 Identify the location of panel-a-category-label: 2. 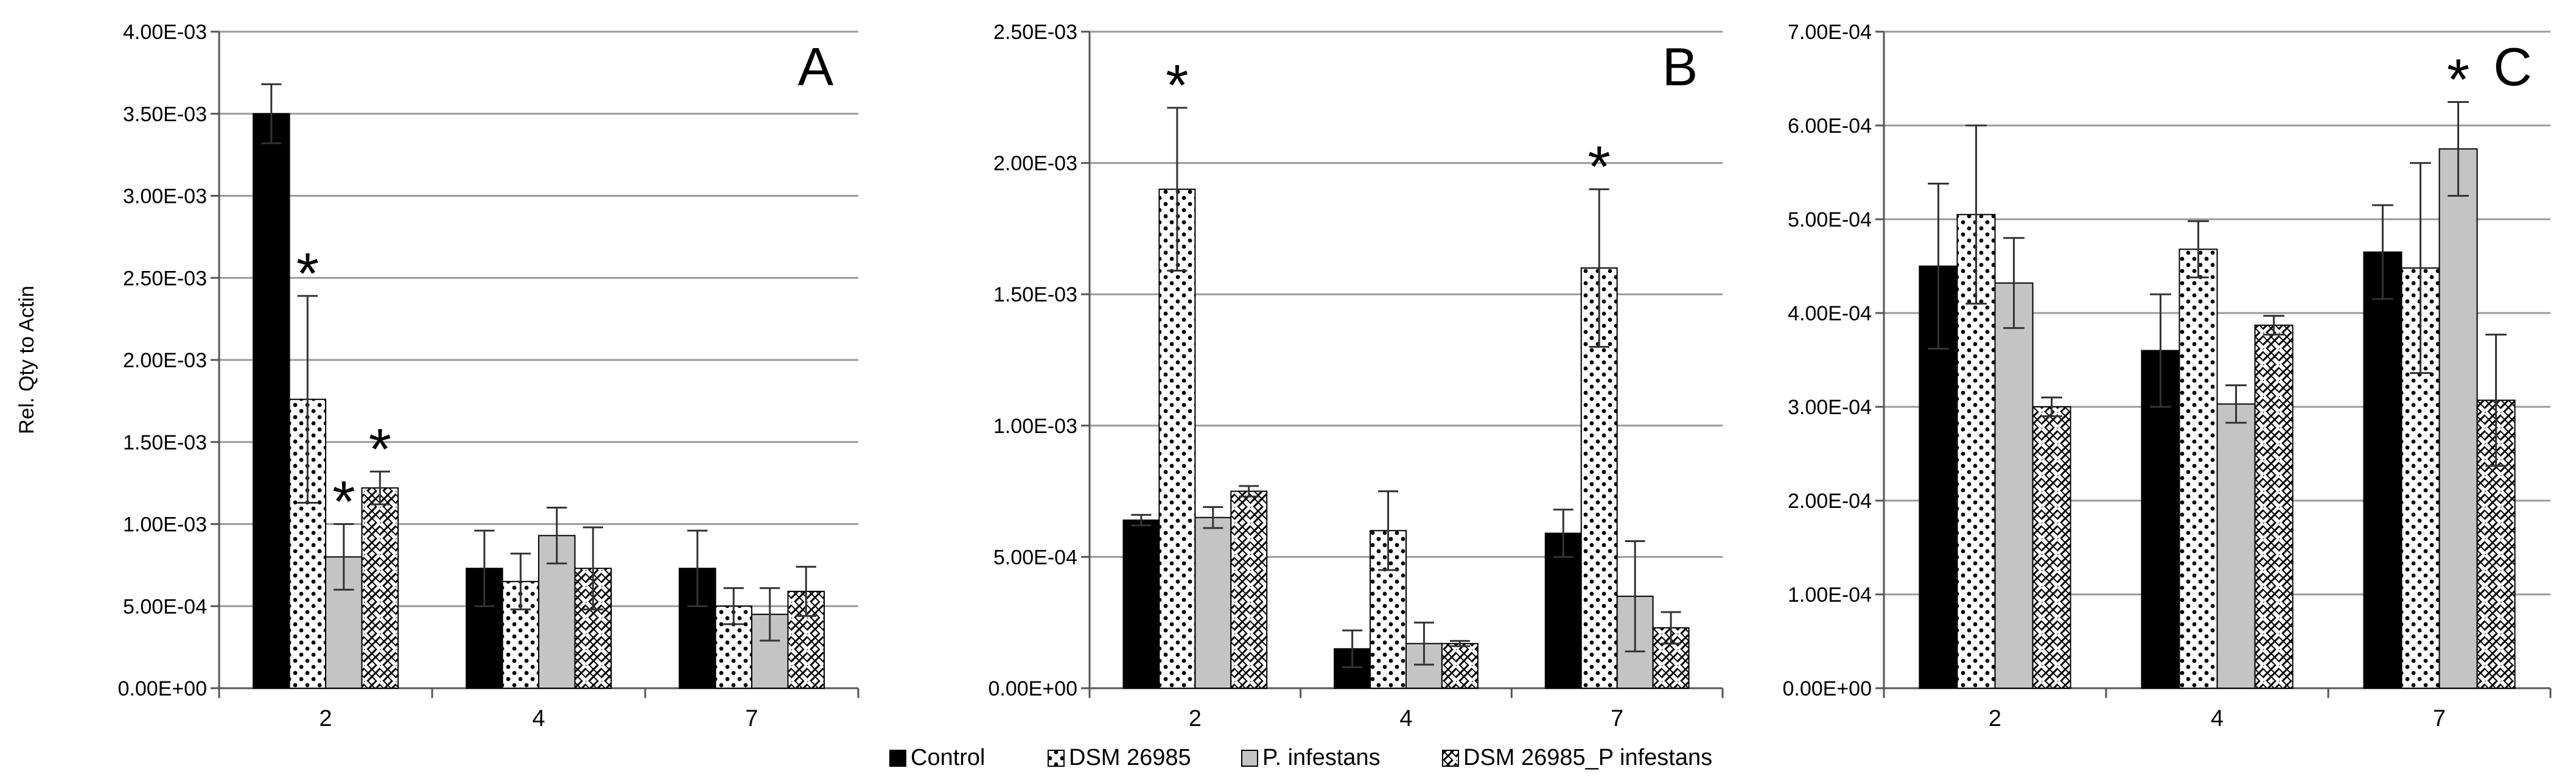
(325, 718).